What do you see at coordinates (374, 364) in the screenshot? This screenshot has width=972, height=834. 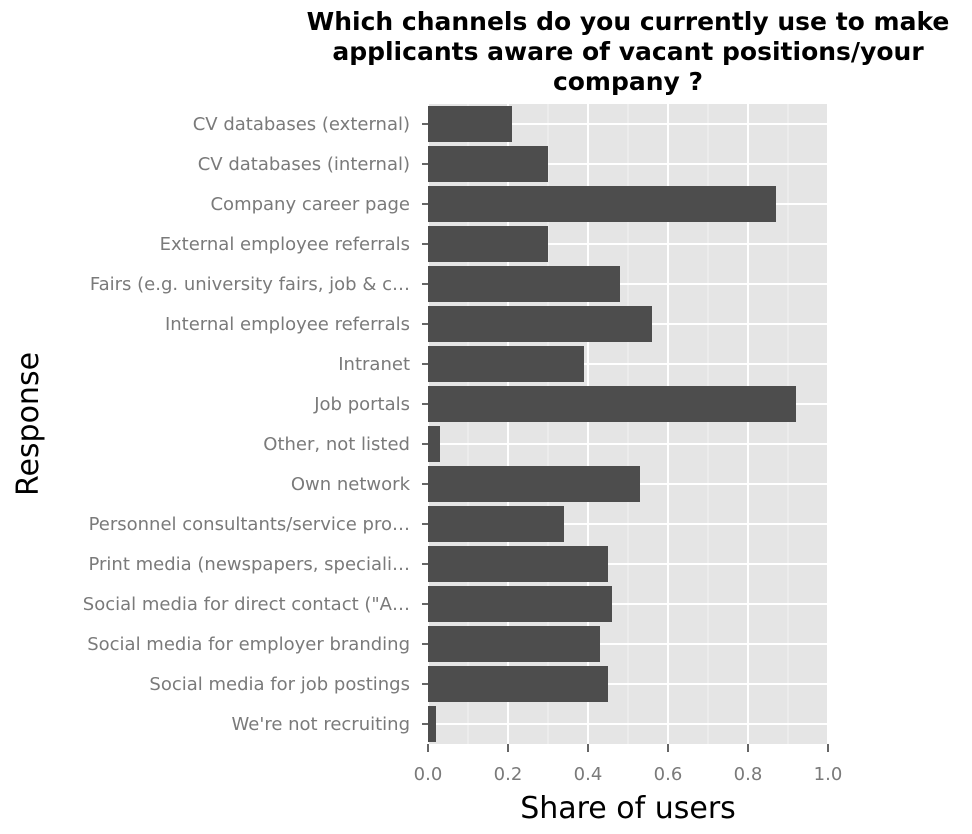 I see `y-tick-label: Intranet` at bounding box center [374, 364].